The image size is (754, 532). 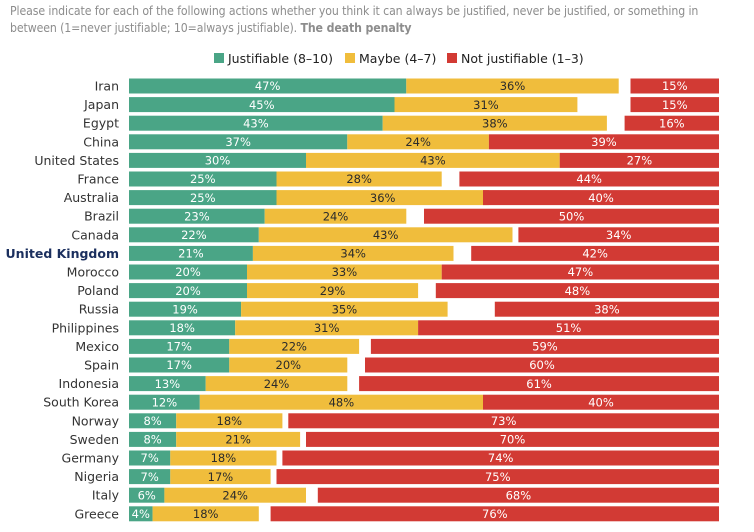 I want to click on data-label-justifiable-australia: 25%, so click(x=203, y=198).